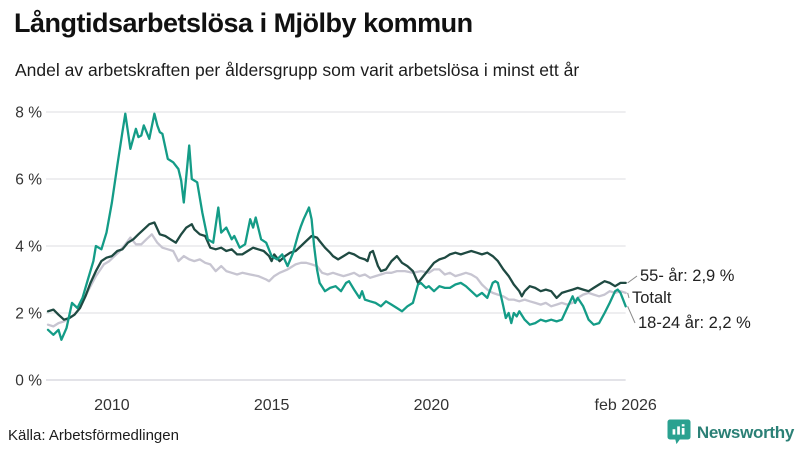  I want to click on series-end-label-Totalt: Totalt, so click(652, 298).